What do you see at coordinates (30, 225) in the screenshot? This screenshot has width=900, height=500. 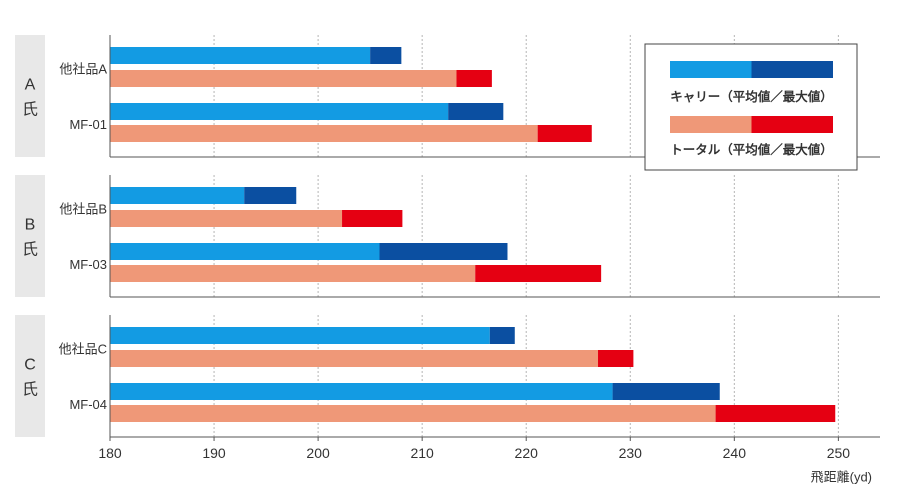 I see `group-label-letter: B` at bounding box center [30, 225].